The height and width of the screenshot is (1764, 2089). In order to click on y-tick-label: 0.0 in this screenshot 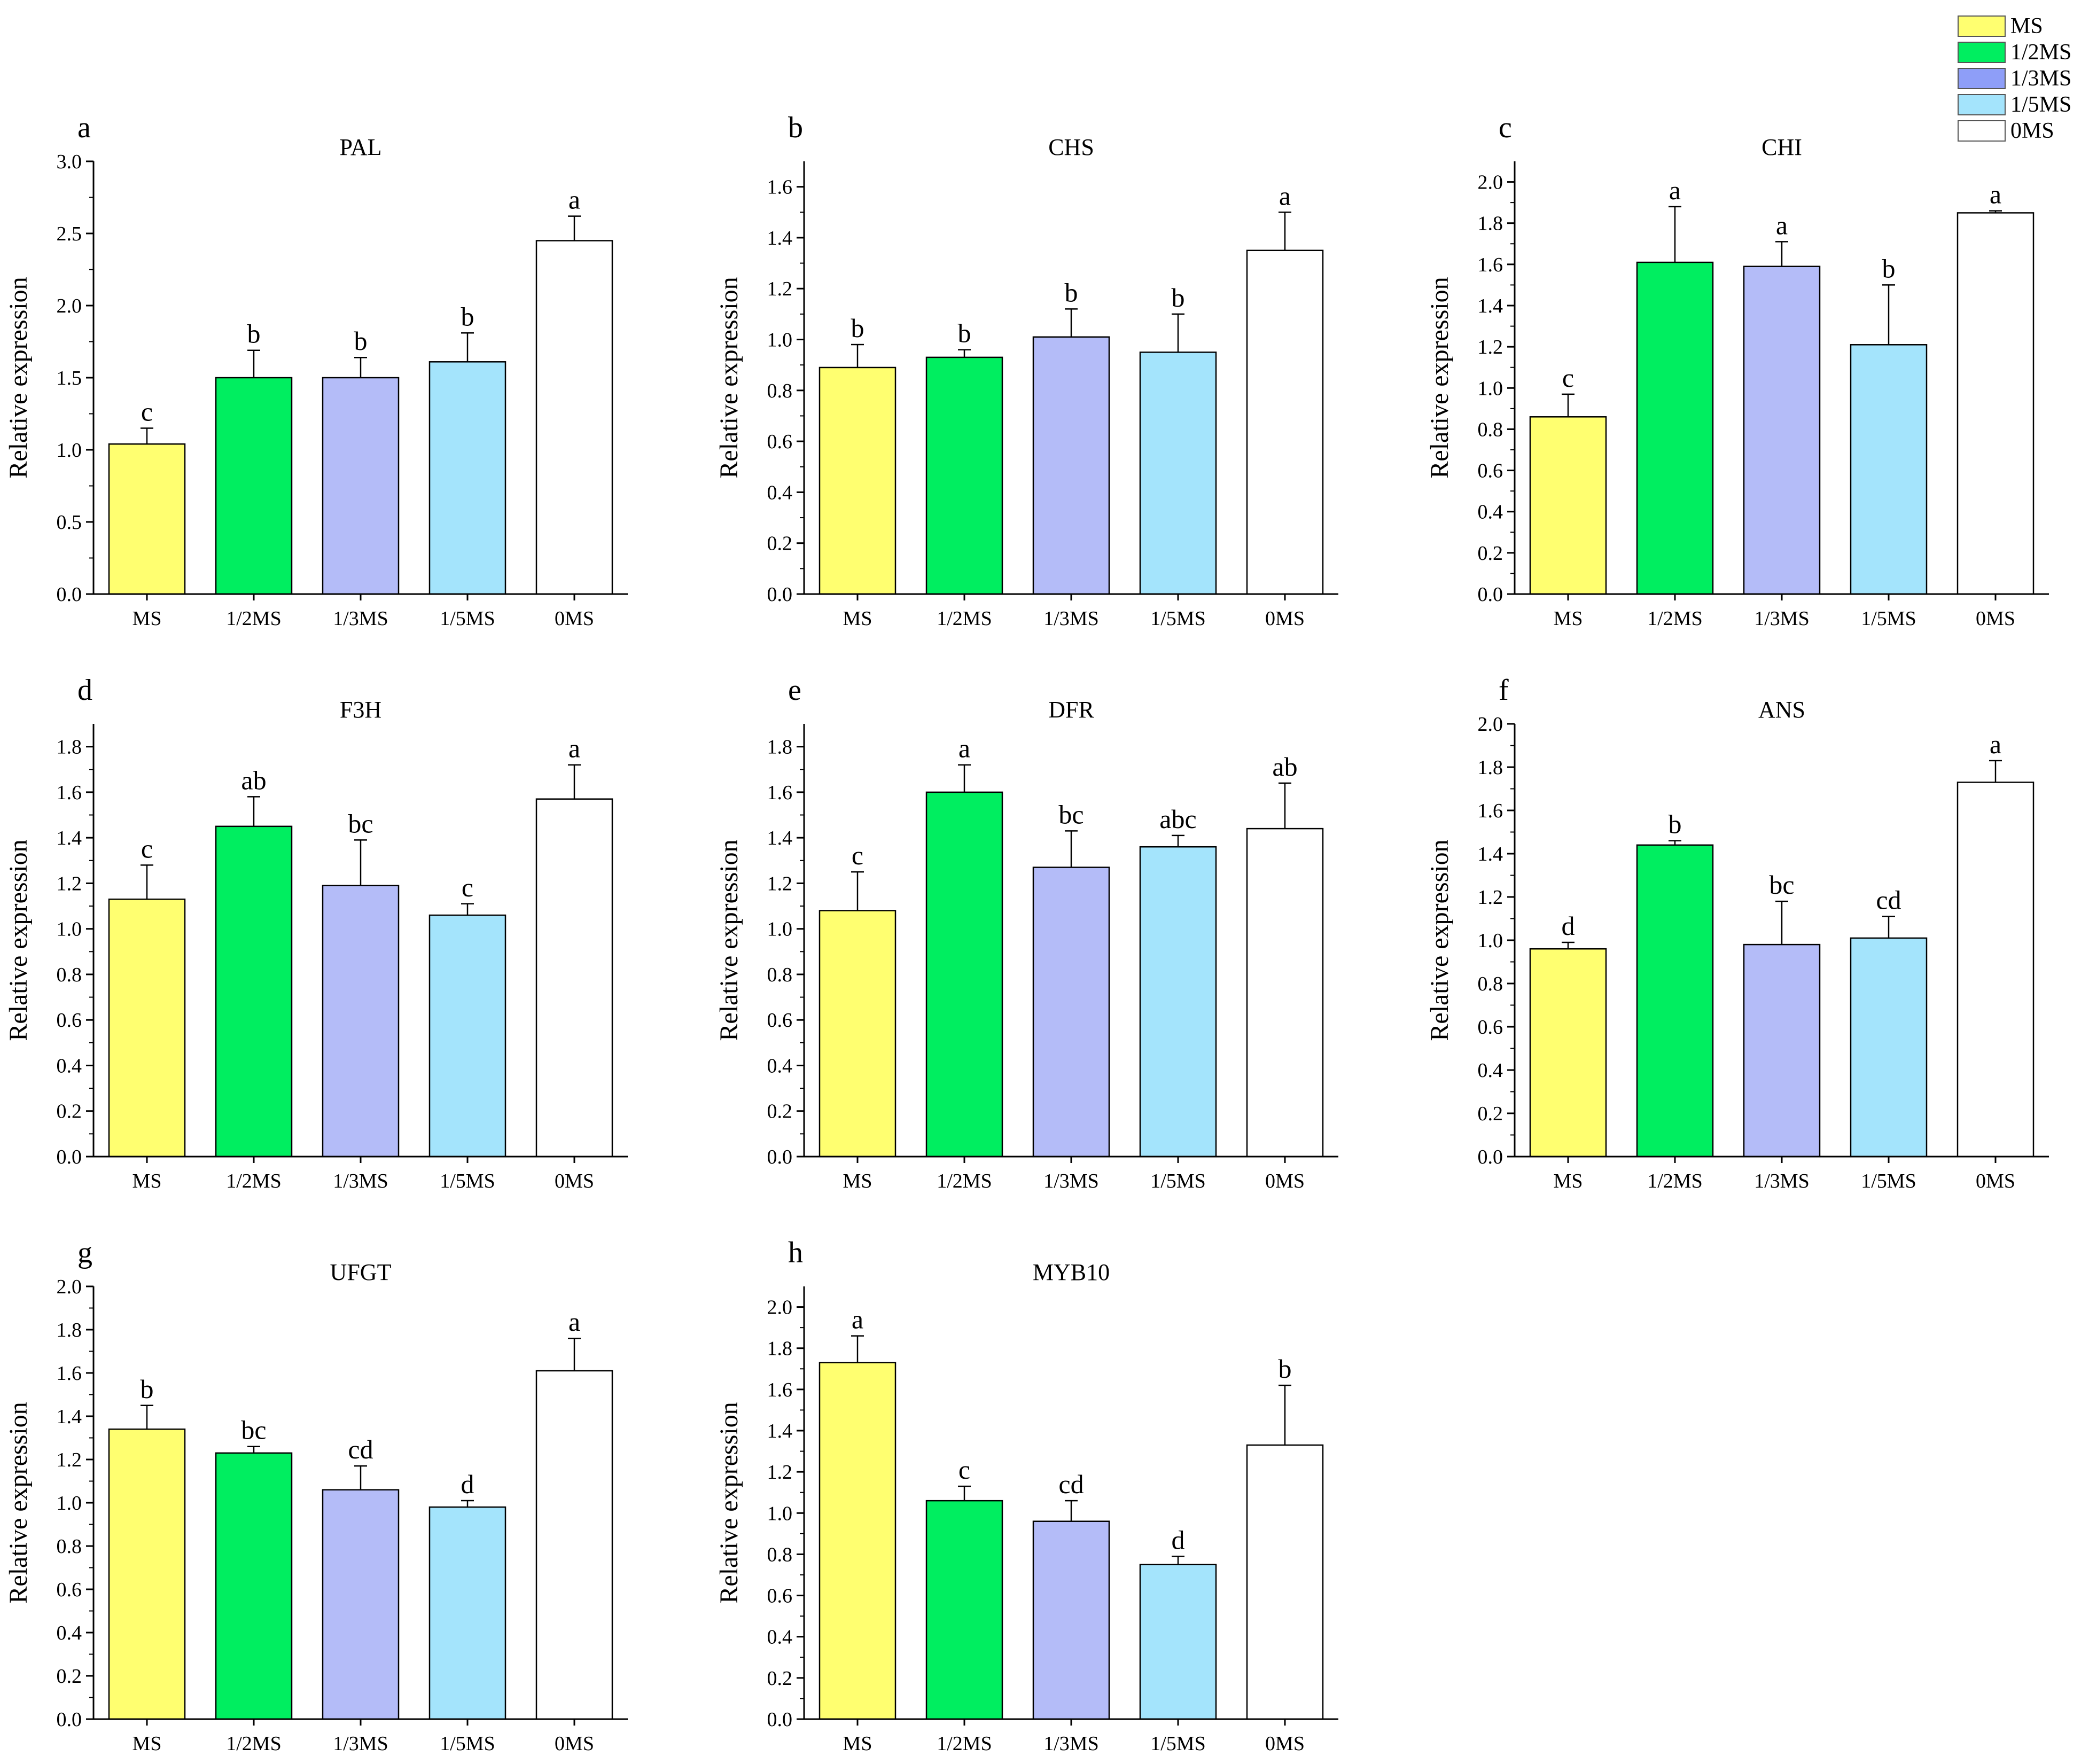, I will do `click(69, 594)`.